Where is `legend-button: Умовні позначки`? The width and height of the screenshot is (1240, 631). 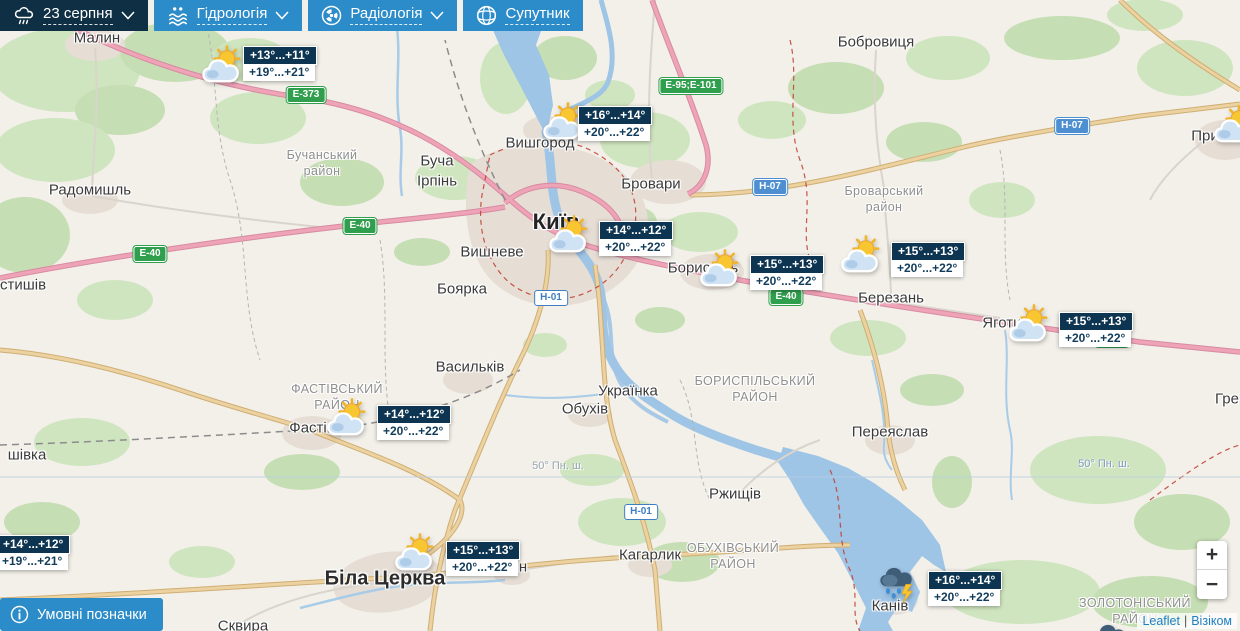 legend-button: Умовні позначки is located at coordinates (81, 614).